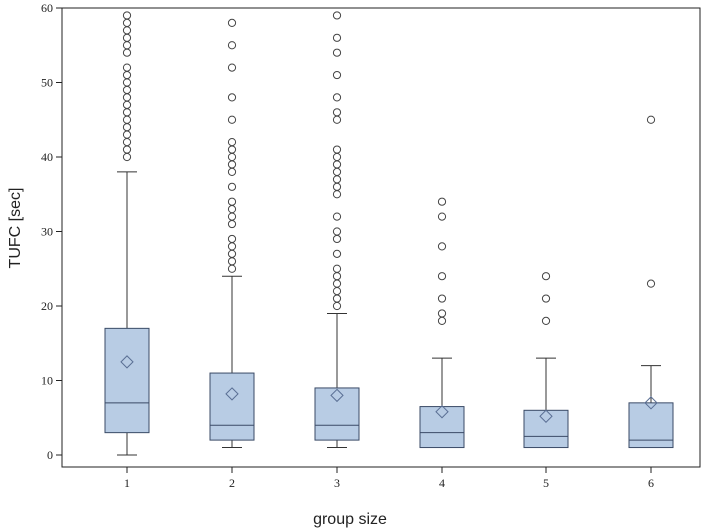 The height and width of the screenshot is (532, 709). Describe the element at coordinates (47, 306) in the screenshot. I see `y-tick-label: 20` at that location.